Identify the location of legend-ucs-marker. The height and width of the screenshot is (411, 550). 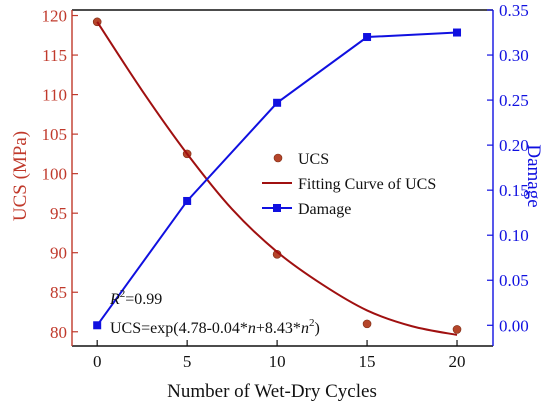
(278, 158).